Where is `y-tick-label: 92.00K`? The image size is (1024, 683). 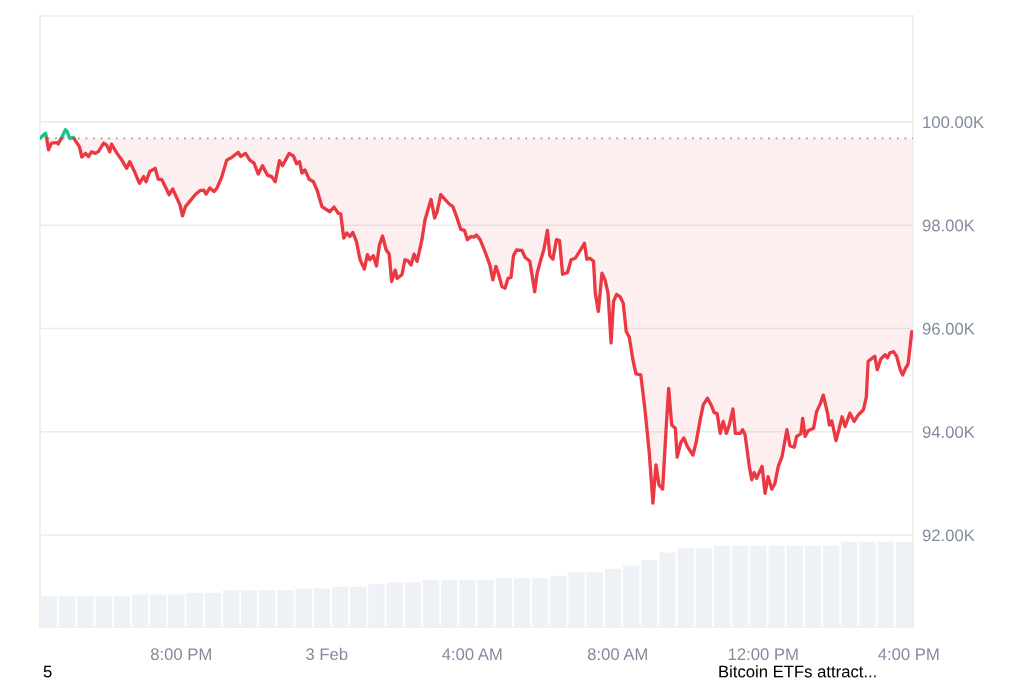
y-tick-label: 92.00K is located at coordinates (948, 535).